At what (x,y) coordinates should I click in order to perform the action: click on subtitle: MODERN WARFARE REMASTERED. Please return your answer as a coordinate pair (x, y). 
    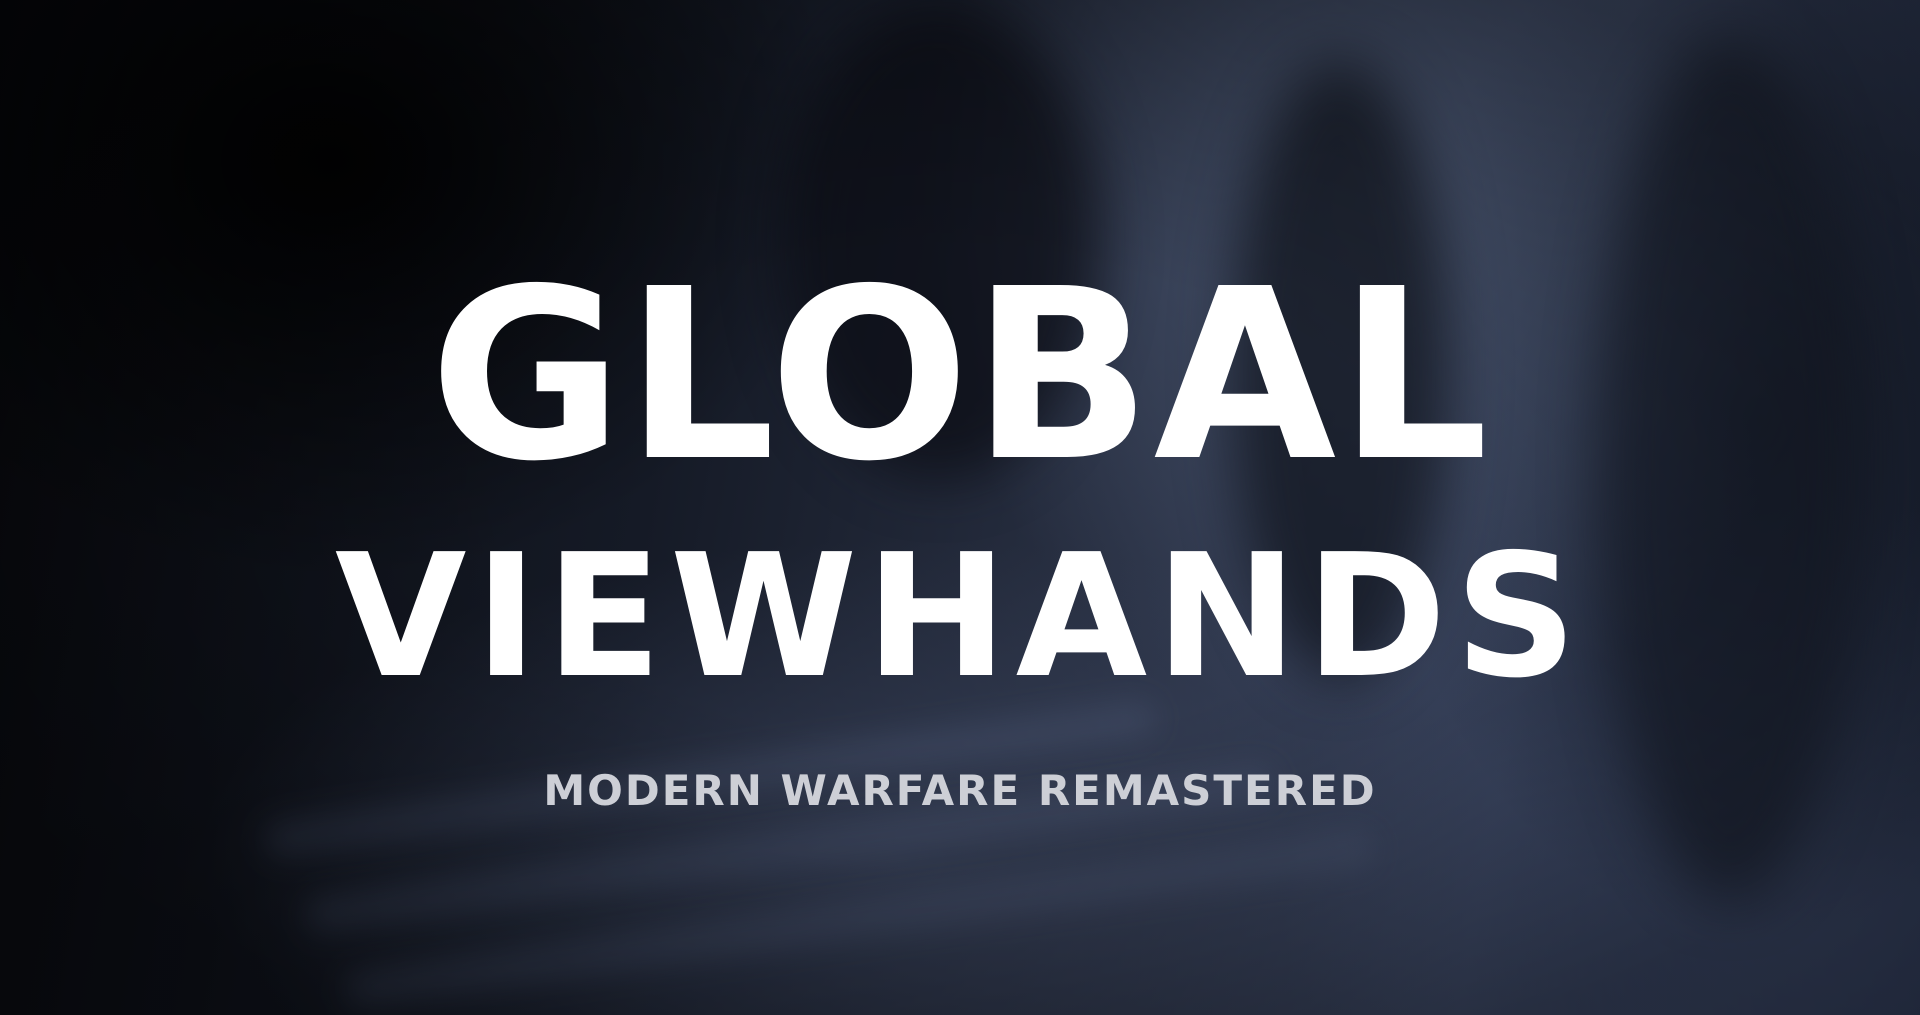
    Looking at the image, I should click on (960, 790).